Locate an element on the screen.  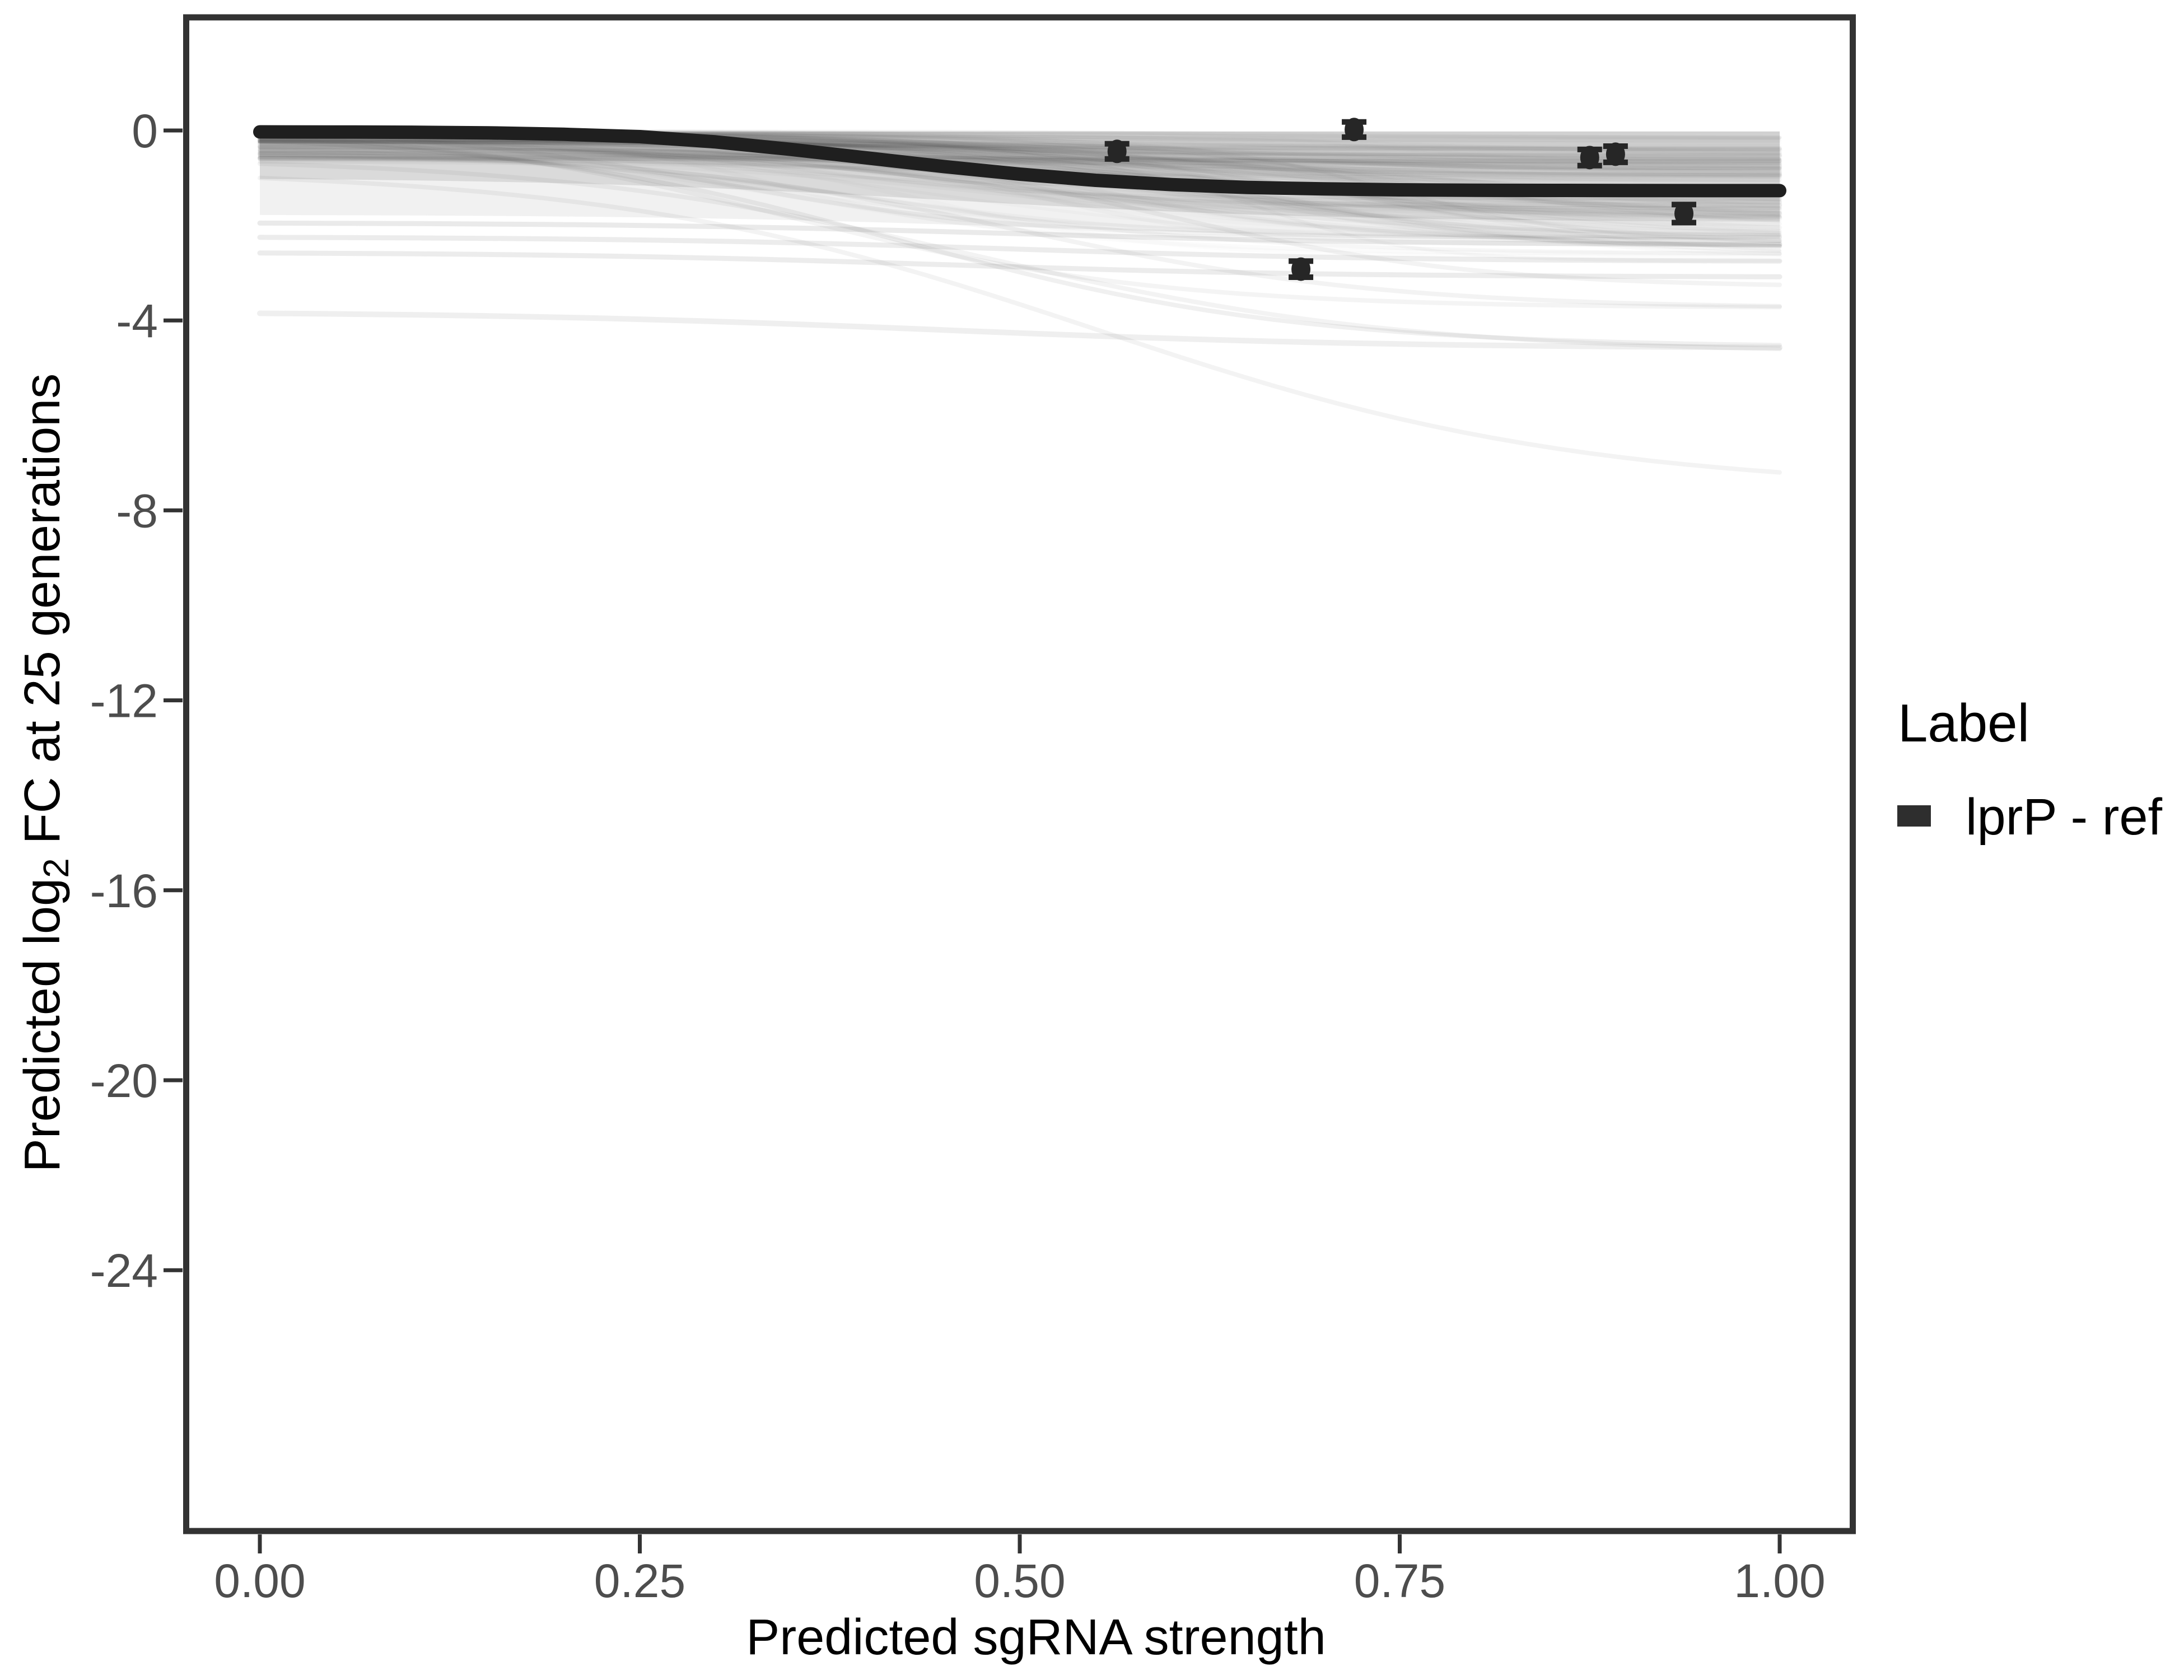
x-tick-label: 0.00 is located at coordinates (260, 1581).